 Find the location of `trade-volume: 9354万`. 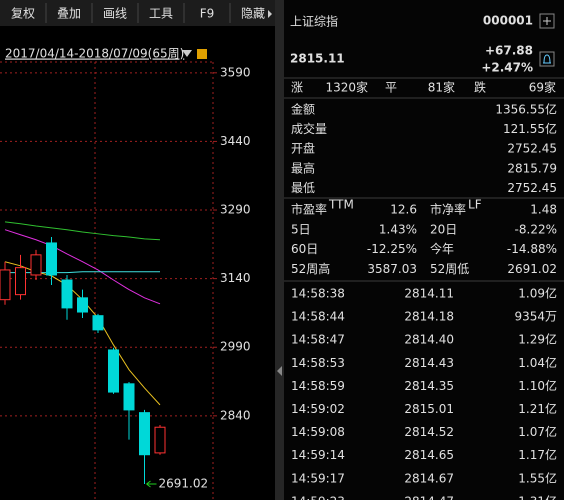

trade-volume: 9354万 is located at coordinates (535, 317).